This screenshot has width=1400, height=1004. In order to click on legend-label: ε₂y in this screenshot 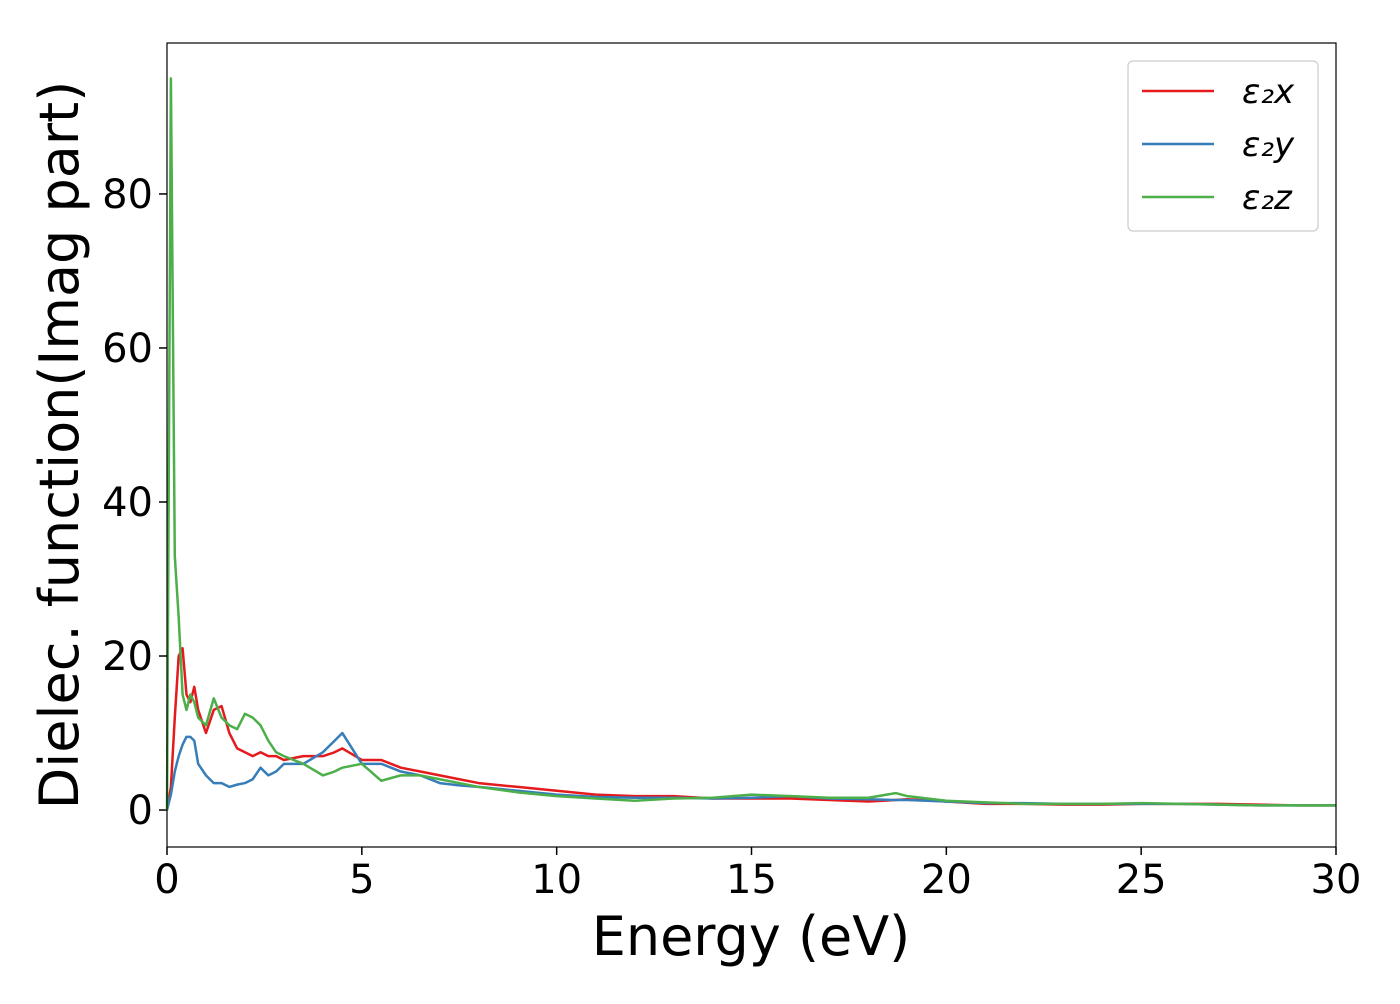, I will do `click(1268, 145)`.